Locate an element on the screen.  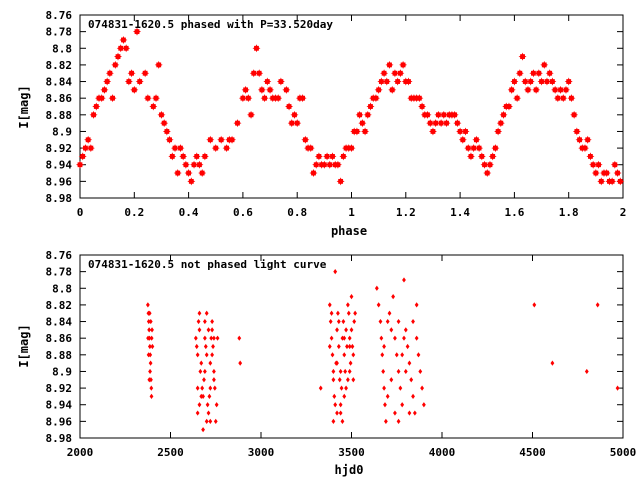
x-tick-label: 0.6 is located at coordinates (243, 212).